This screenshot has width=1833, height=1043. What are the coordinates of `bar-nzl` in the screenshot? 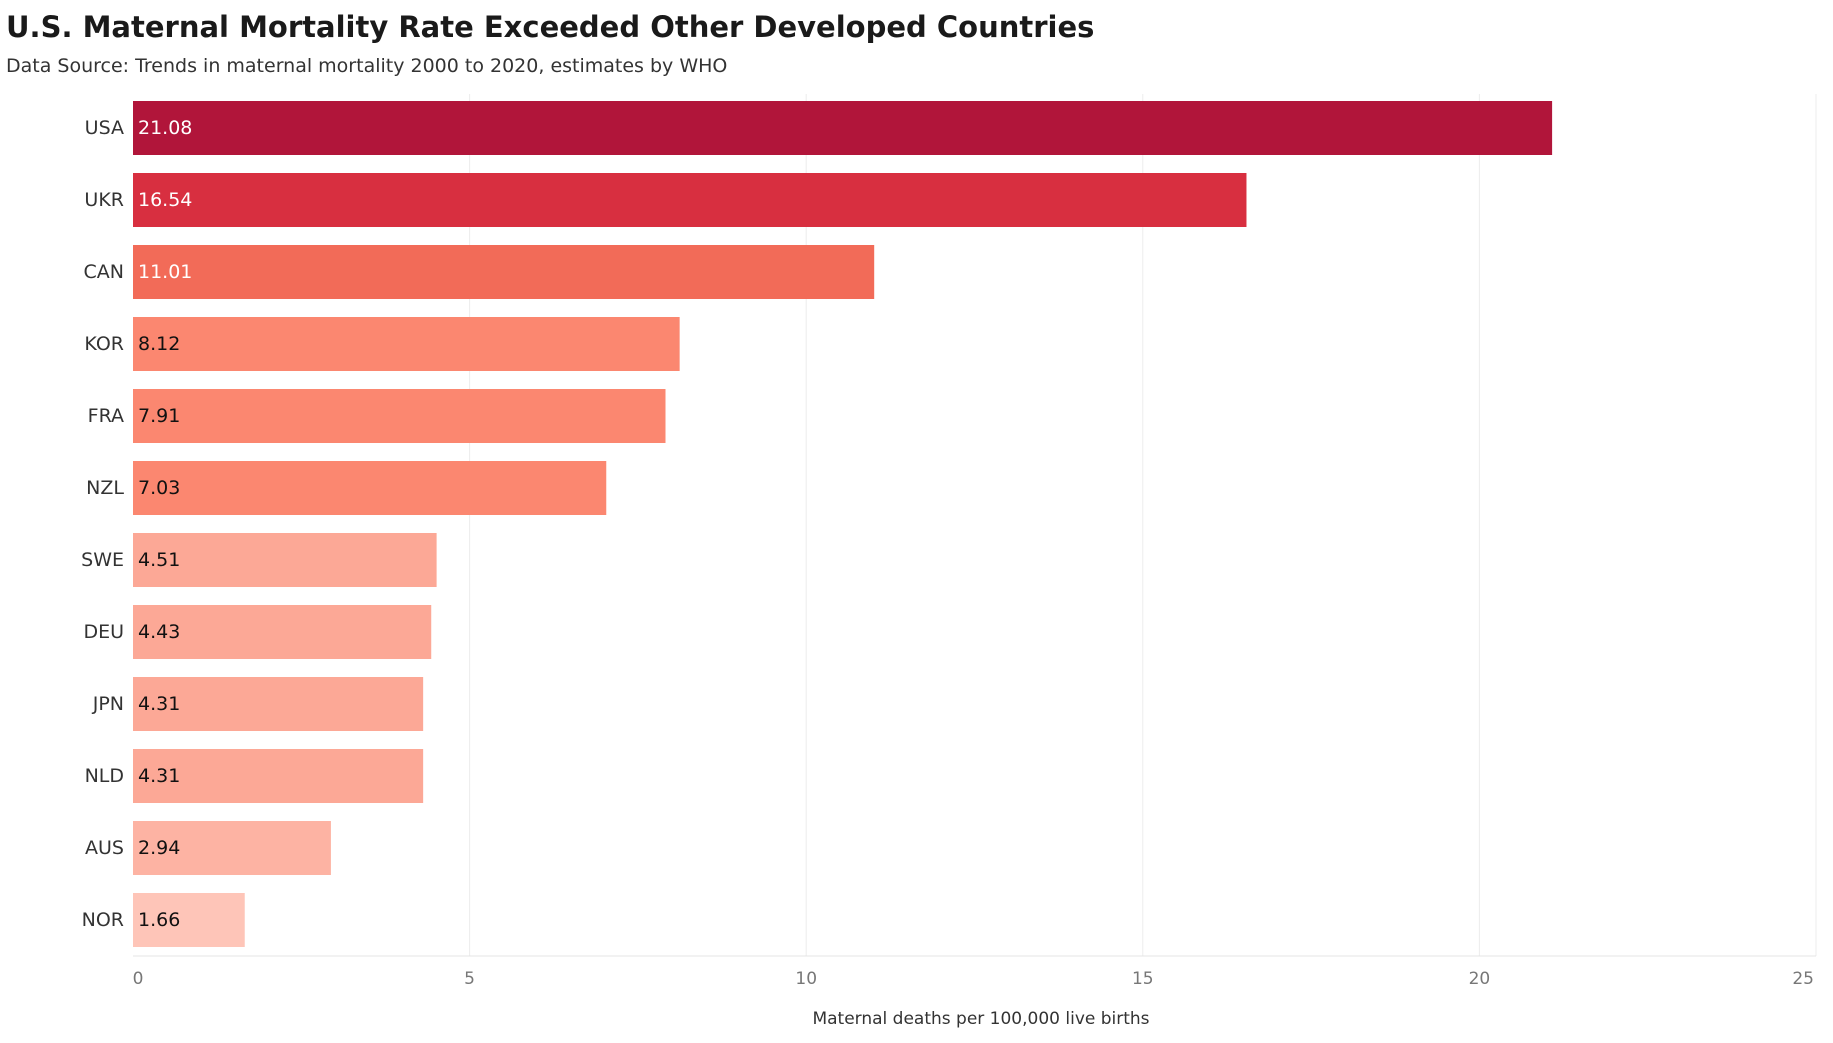 It's located at (370, 488).